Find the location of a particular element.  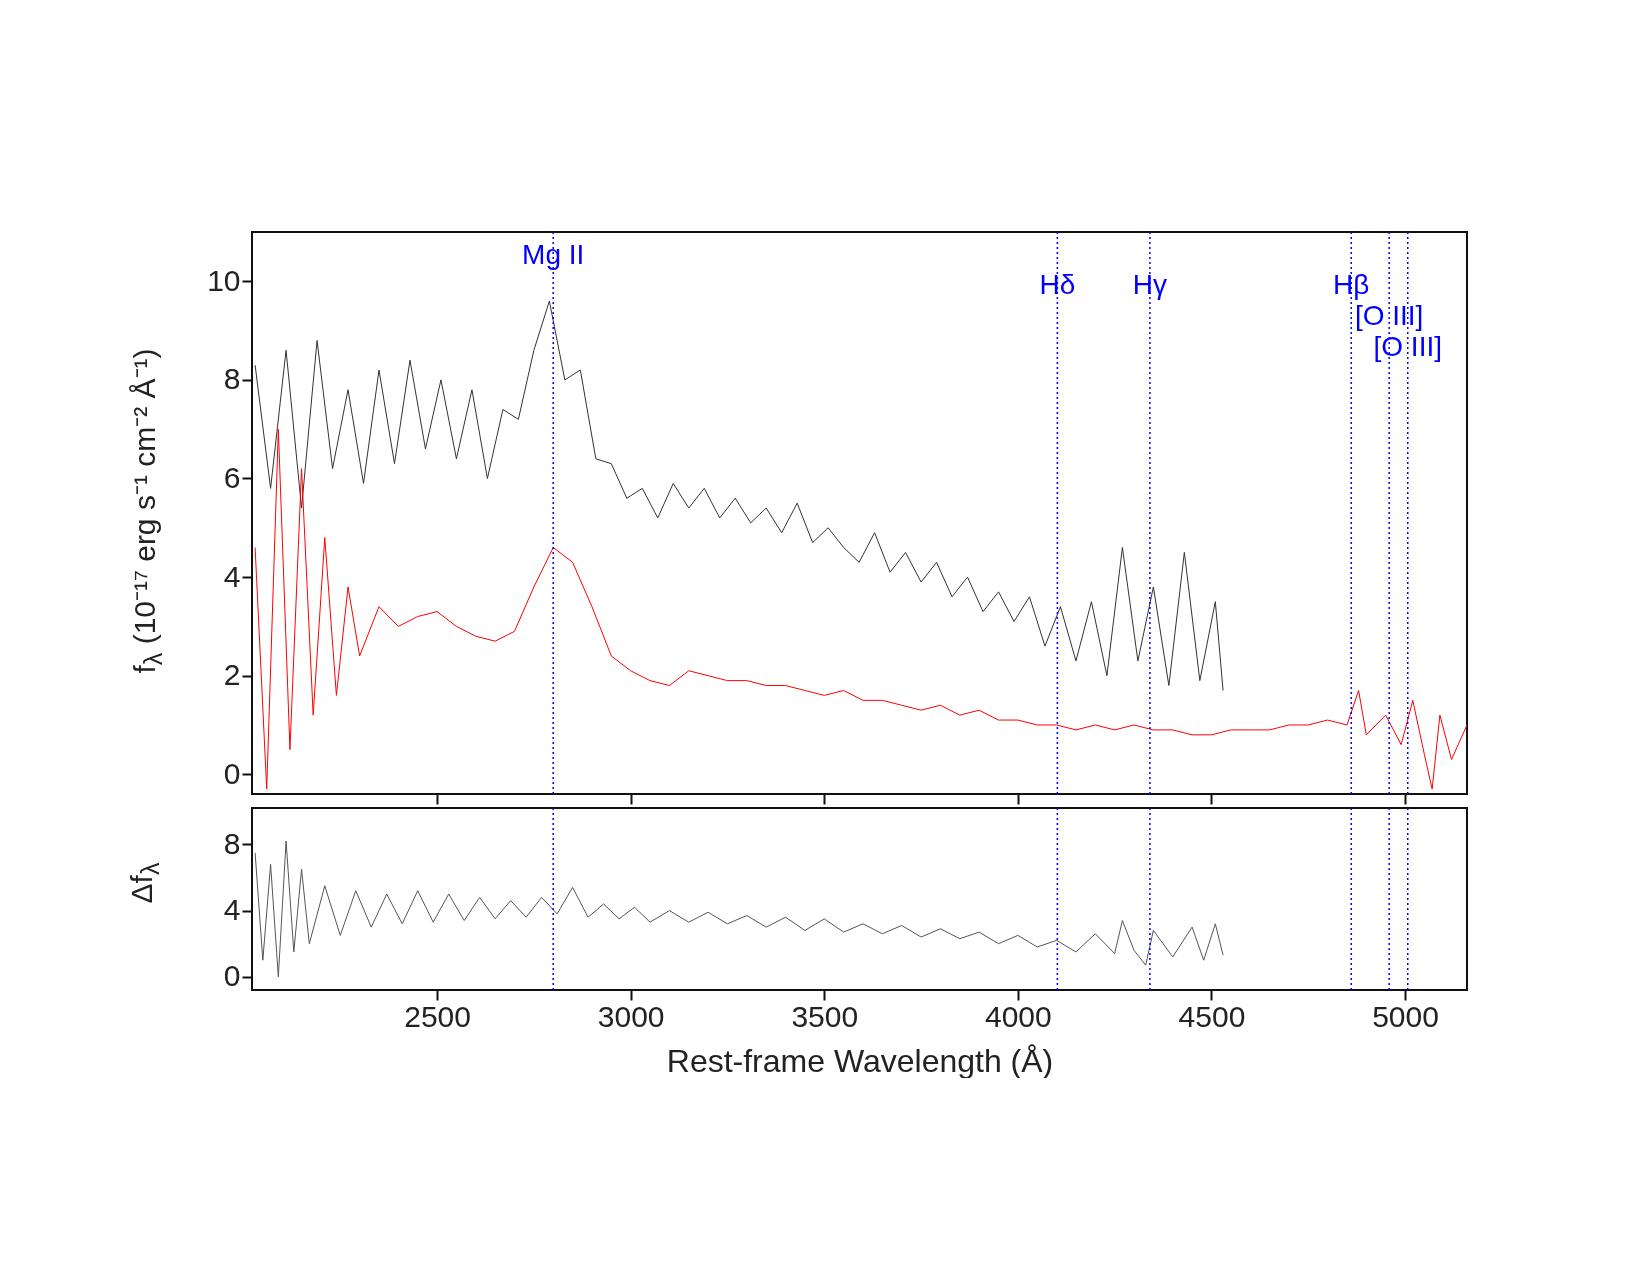

y-tick-label: 6 is located at coordinates (232, 477).